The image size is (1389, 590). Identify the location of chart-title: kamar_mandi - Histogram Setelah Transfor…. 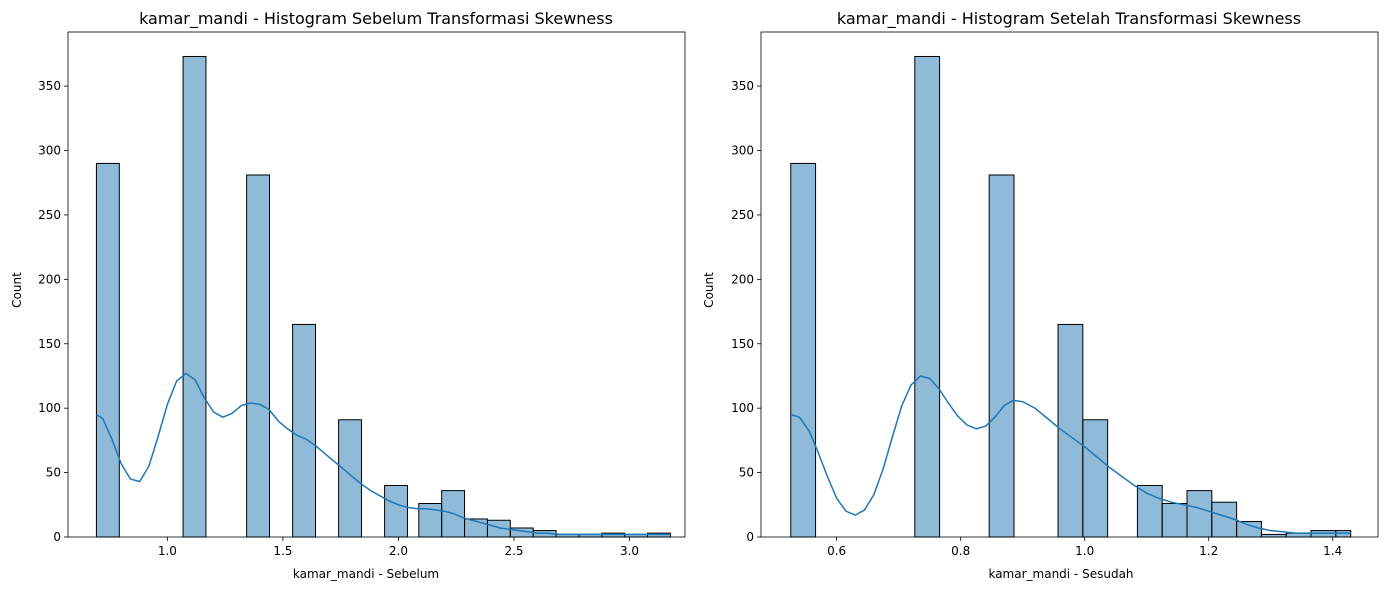
(1069, 19).